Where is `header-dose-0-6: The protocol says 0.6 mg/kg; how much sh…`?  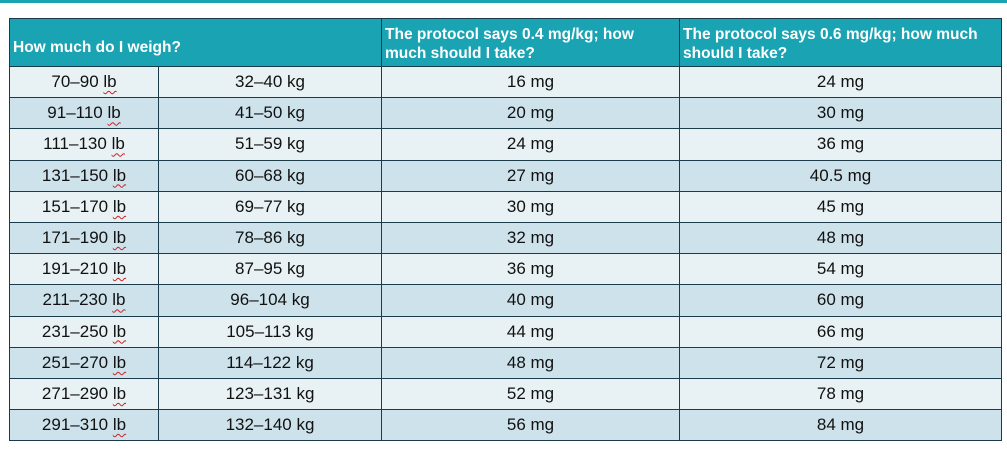 header-dose-0-6: The protocol says 0.6 mg/kg; how much sh… is located at coordinates (841, 42).